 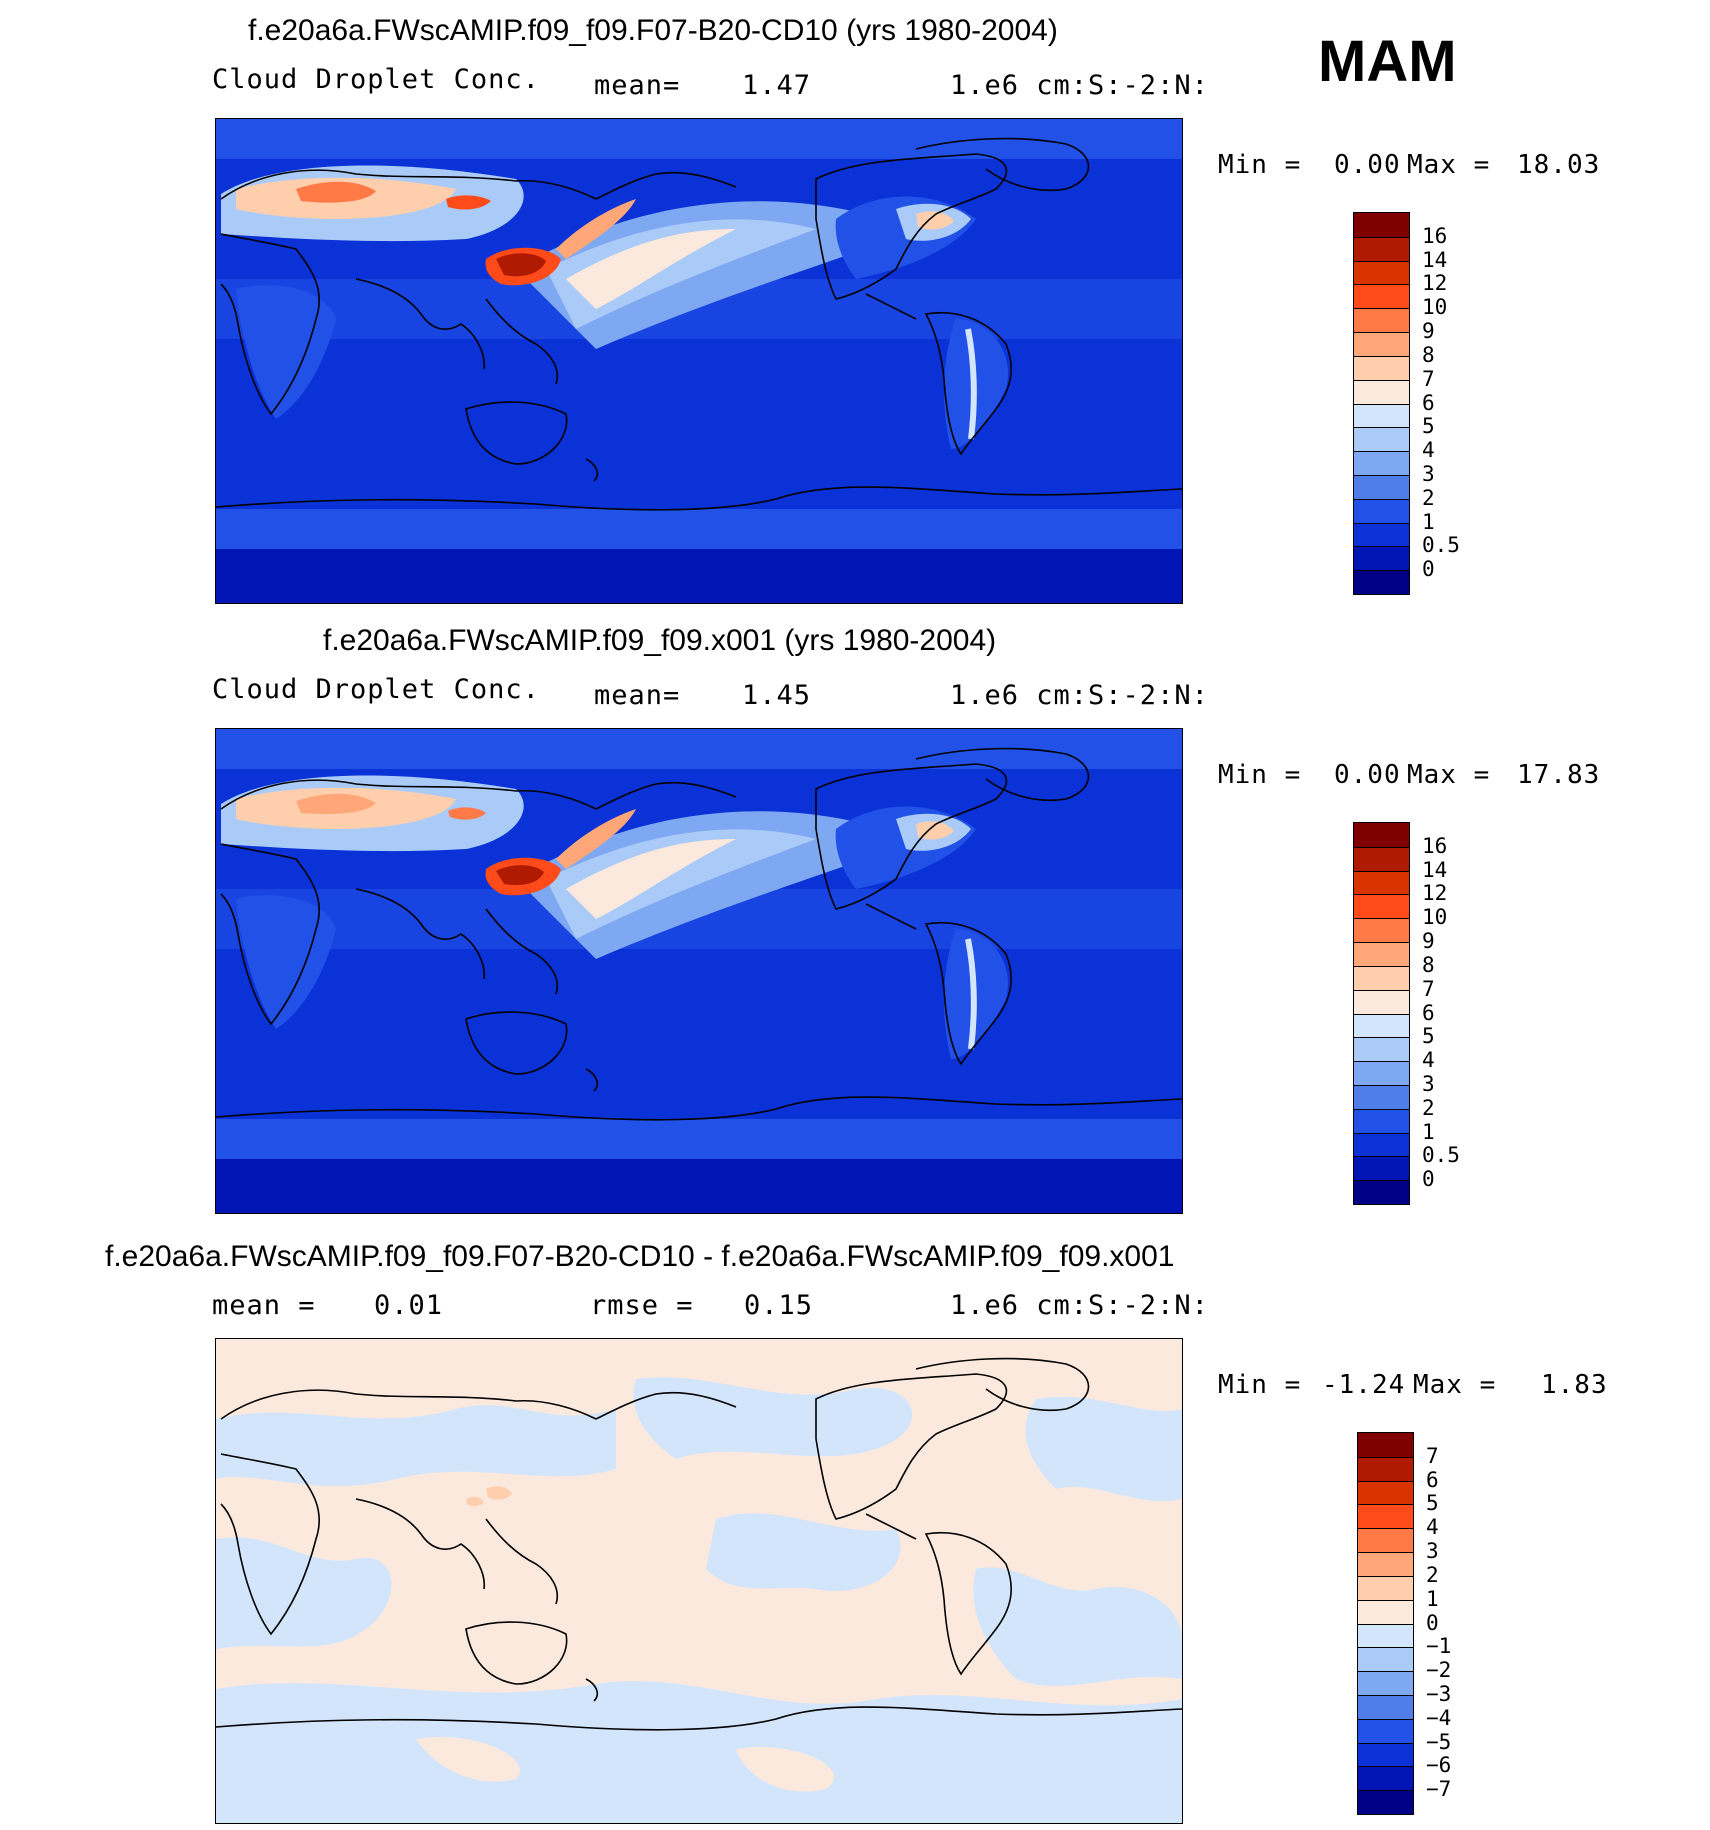 What do you see at coordinates (1449, 775) in the screenshot?
I see `panel2-max-label: Max =` at bounding box center [1449, 775].